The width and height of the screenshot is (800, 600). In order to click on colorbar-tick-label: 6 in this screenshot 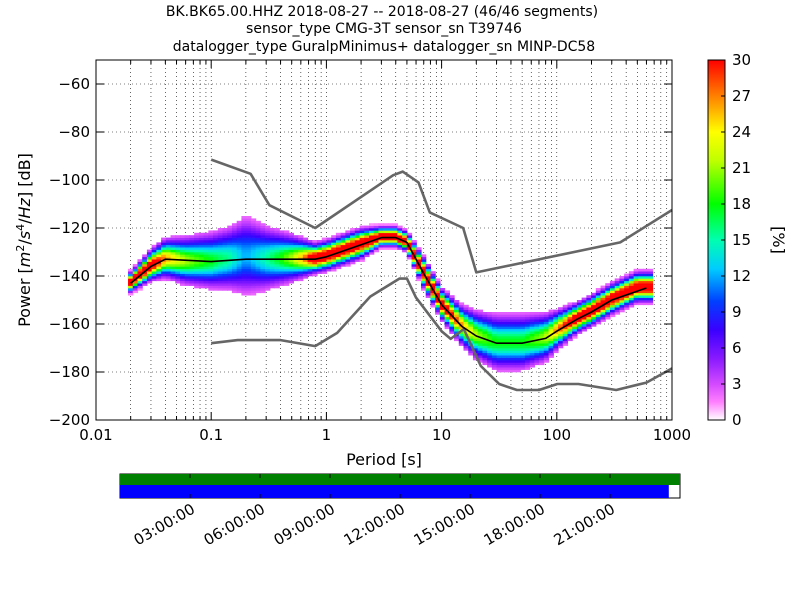, I will do `click(737, 348)`.